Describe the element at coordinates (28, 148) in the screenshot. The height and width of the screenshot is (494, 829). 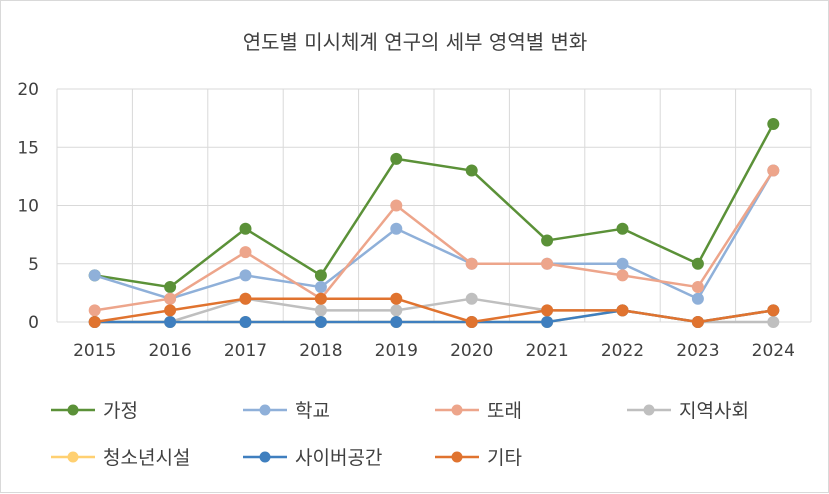
I see `y-tick-label: 15` at that location.